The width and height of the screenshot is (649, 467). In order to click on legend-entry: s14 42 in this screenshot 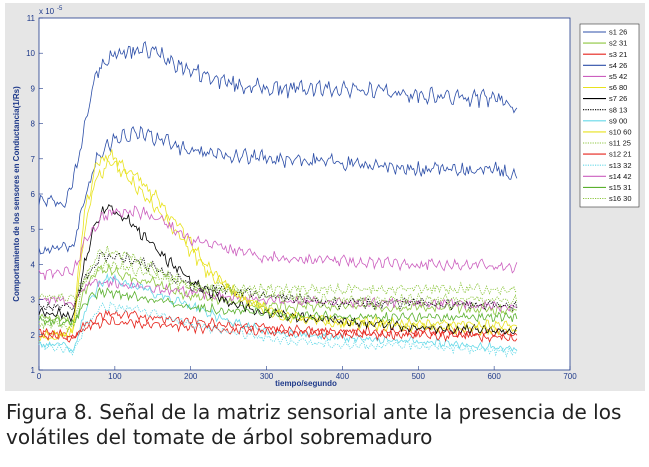, I will do `click(620, 176)`.